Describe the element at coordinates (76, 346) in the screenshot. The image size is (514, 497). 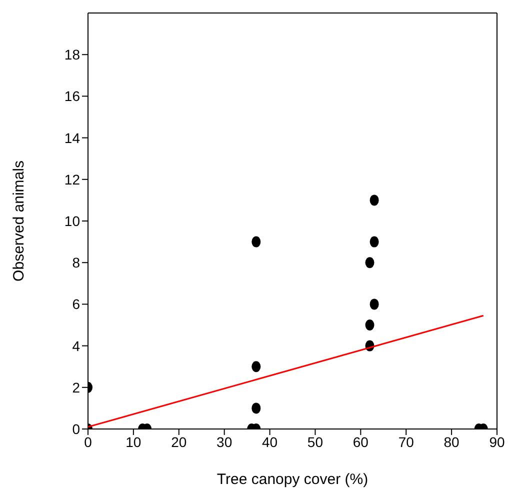
I see `y-tick-label: 4` at that location.